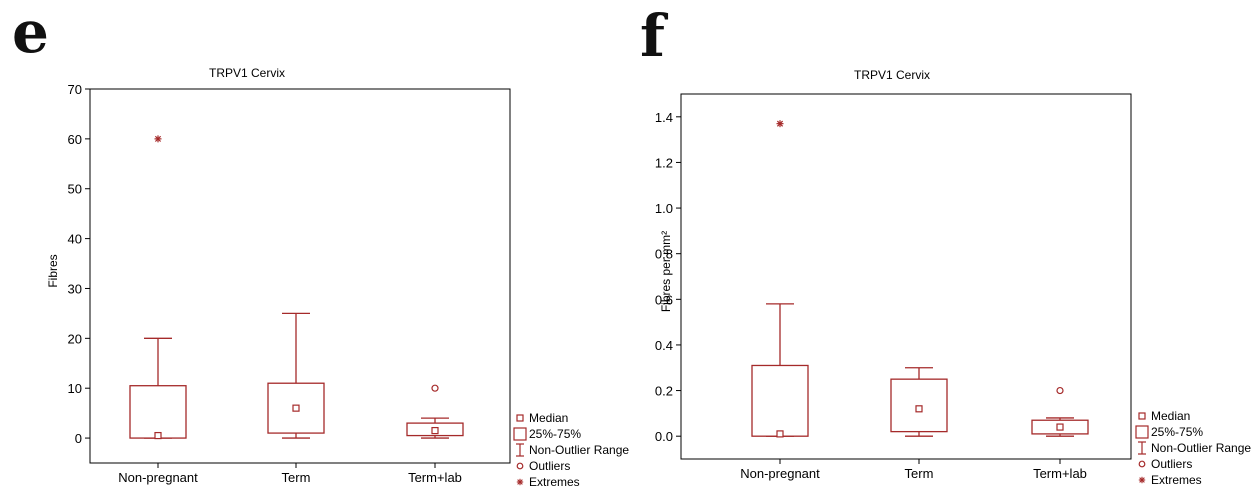 The image size is (1258, 491). What do you see at coordinates (75, 288) in the screenshot?
I see `y-tick-label: 30` at bounding box center [75, 288].